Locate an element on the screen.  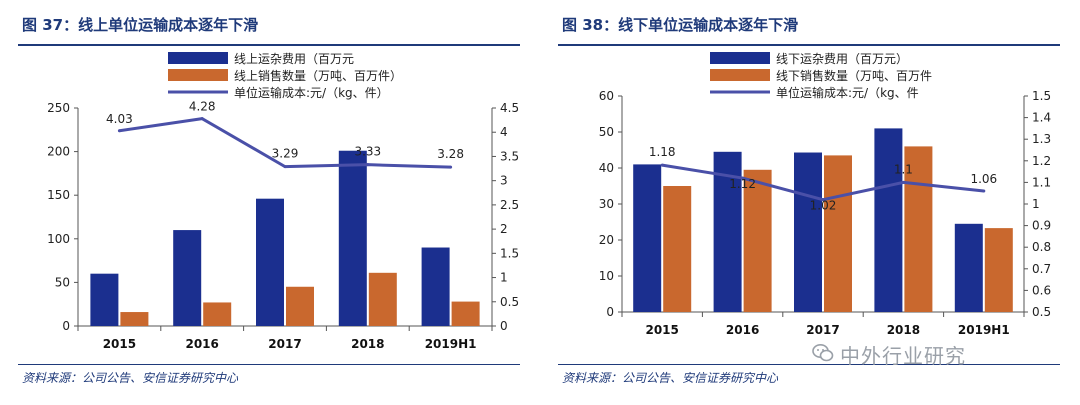
y-tick-label-right: 0.8 is located at coordinates (1041, 247).